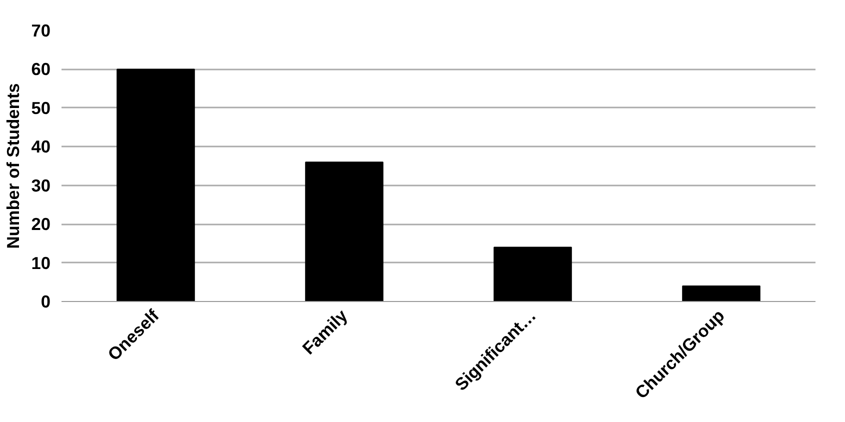 Image resolution: width=845 pixels, height=422 pixels. What do you see at coordinates (41, 262) in the screenshot?
I see `y-tick-label: 10` at bounding box center [41, 262].